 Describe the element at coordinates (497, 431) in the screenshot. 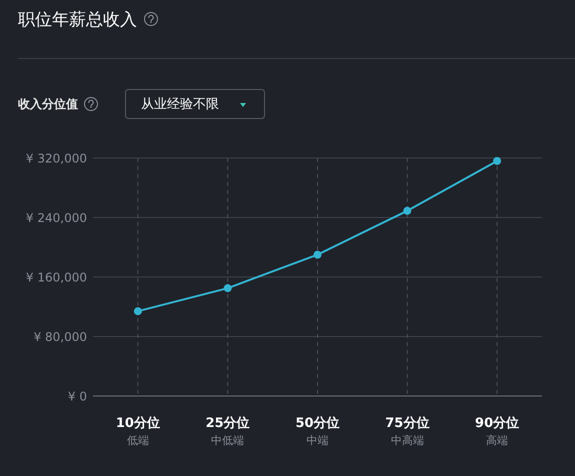

I see `x-tick-label: 90分位高端` at that location.